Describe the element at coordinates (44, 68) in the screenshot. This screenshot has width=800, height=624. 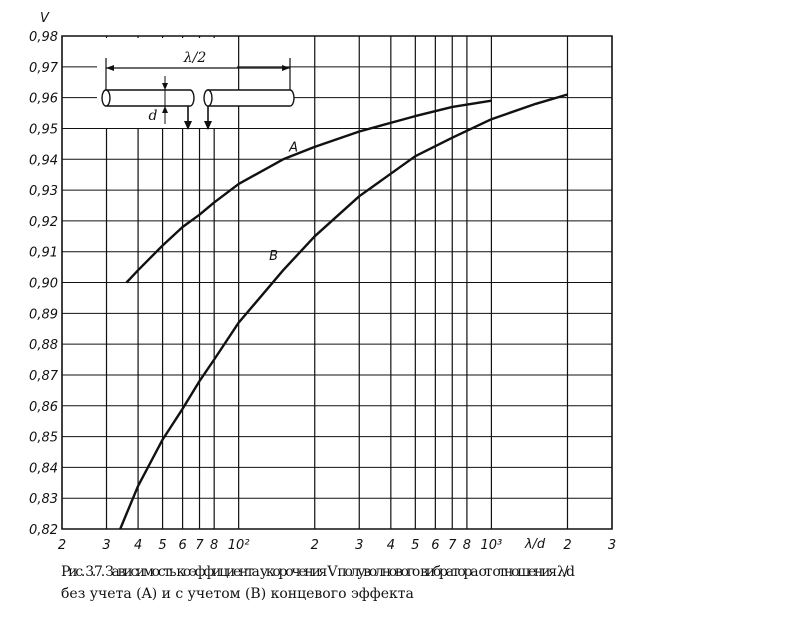
I see `y-tick-label: 0,97` at that location.